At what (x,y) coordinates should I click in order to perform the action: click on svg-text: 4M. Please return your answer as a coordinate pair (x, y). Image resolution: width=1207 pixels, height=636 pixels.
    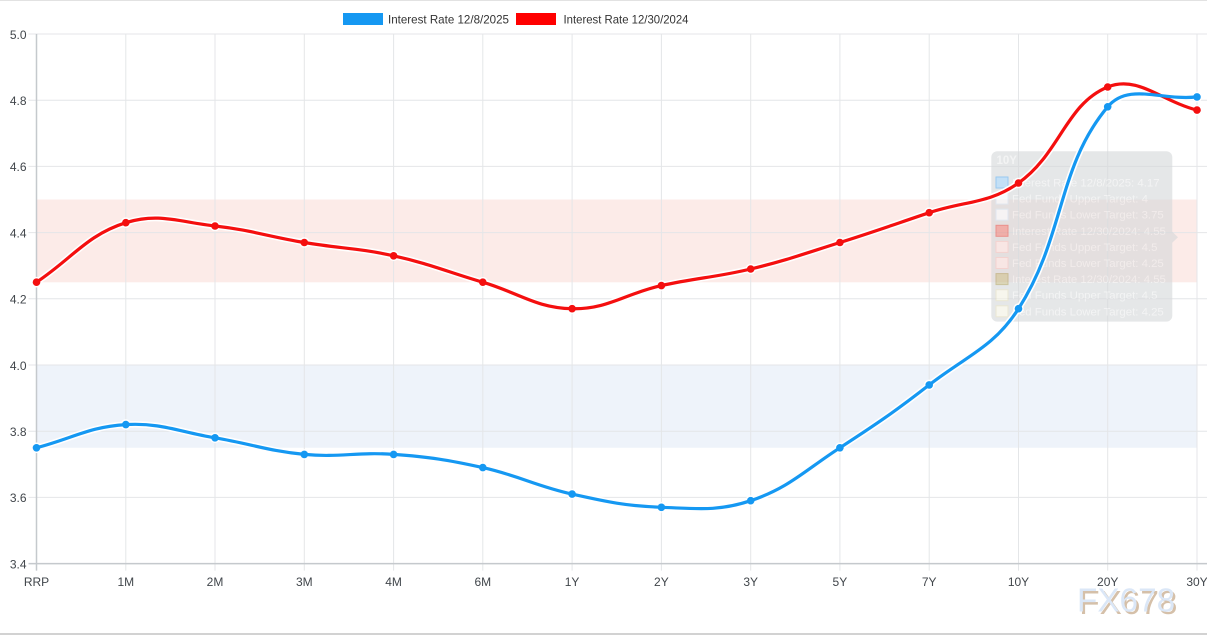
    Looking at the image, I should click on (393, 582).